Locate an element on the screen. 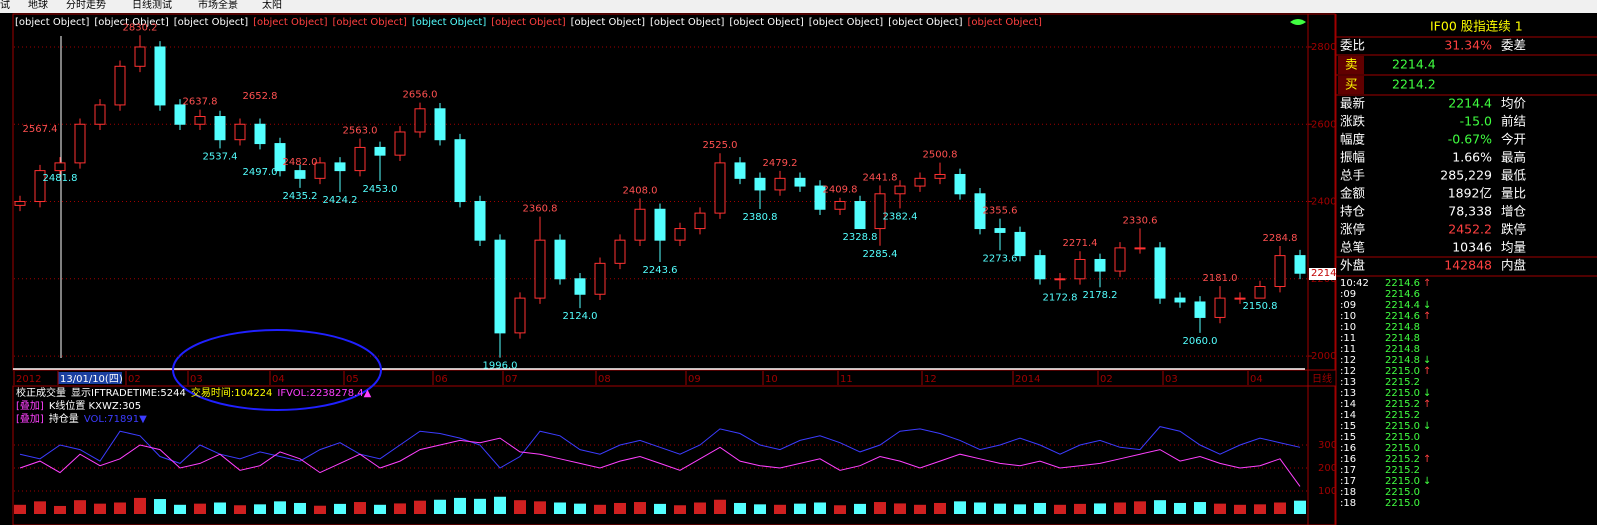  tick-time: :15 is located at coordinates (1348, 437).